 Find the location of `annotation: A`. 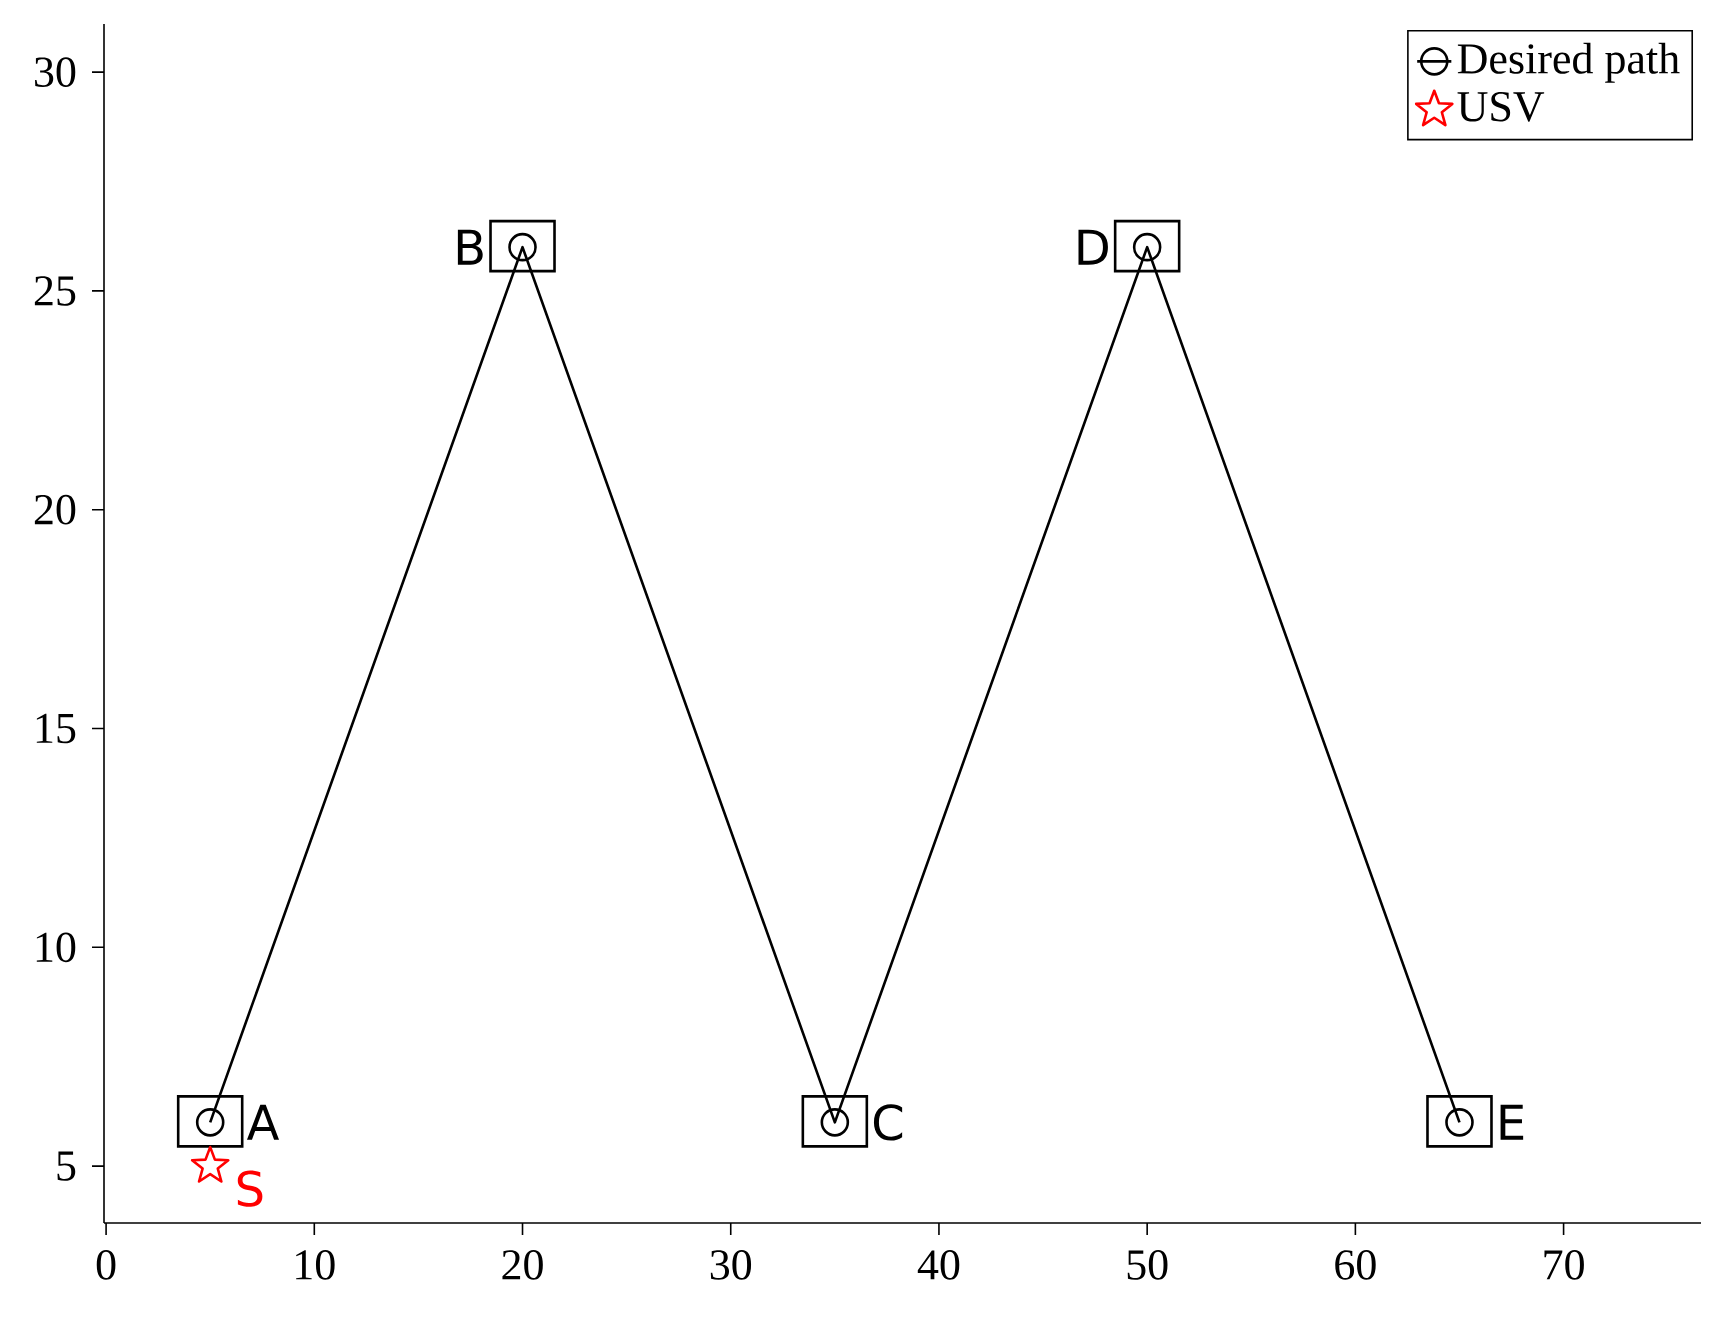

annotation: A is located at coordinates (263, 1122).